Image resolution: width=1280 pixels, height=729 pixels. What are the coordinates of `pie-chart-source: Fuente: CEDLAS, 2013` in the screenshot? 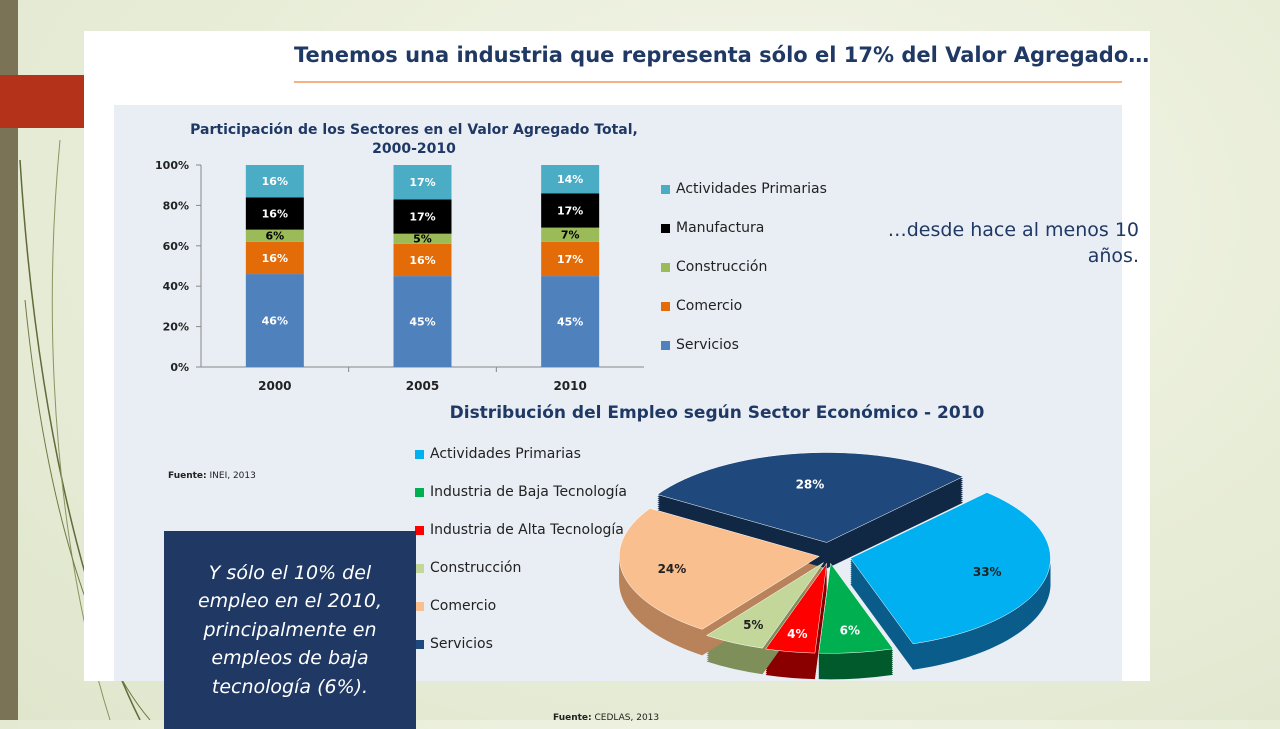 It's located at (606, 718).